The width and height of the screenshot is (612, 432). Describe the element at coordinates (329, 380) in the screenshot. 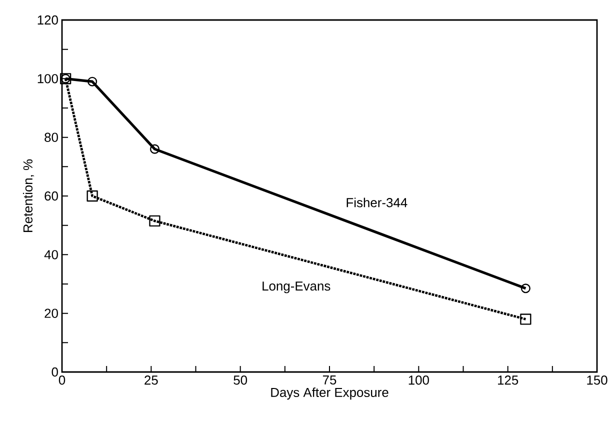

I see `x-tick-label: 75` at that location.